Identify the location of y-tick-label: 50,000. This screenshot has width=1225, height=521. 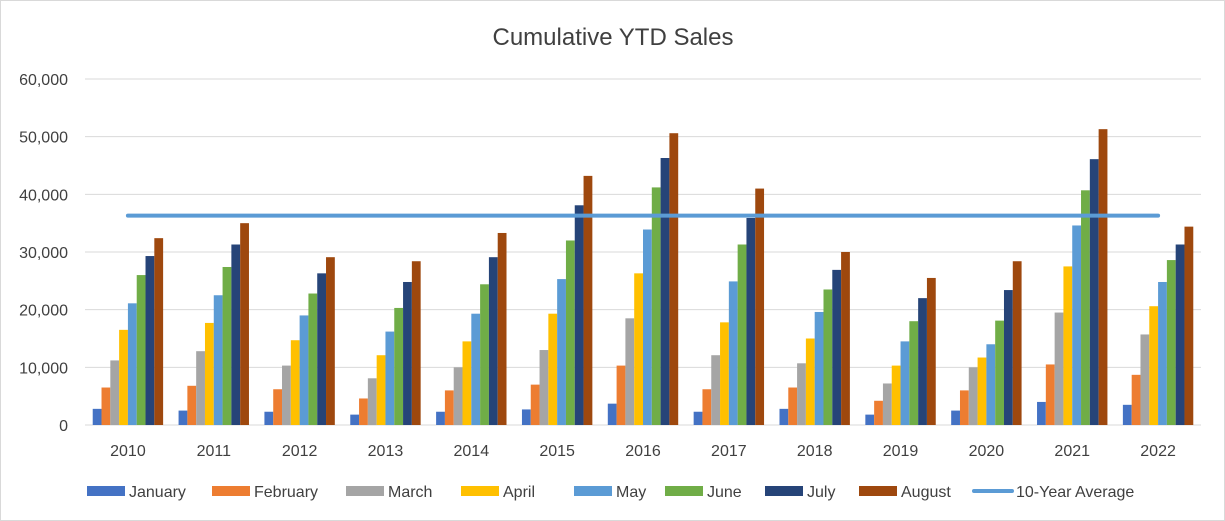
(43, 138).